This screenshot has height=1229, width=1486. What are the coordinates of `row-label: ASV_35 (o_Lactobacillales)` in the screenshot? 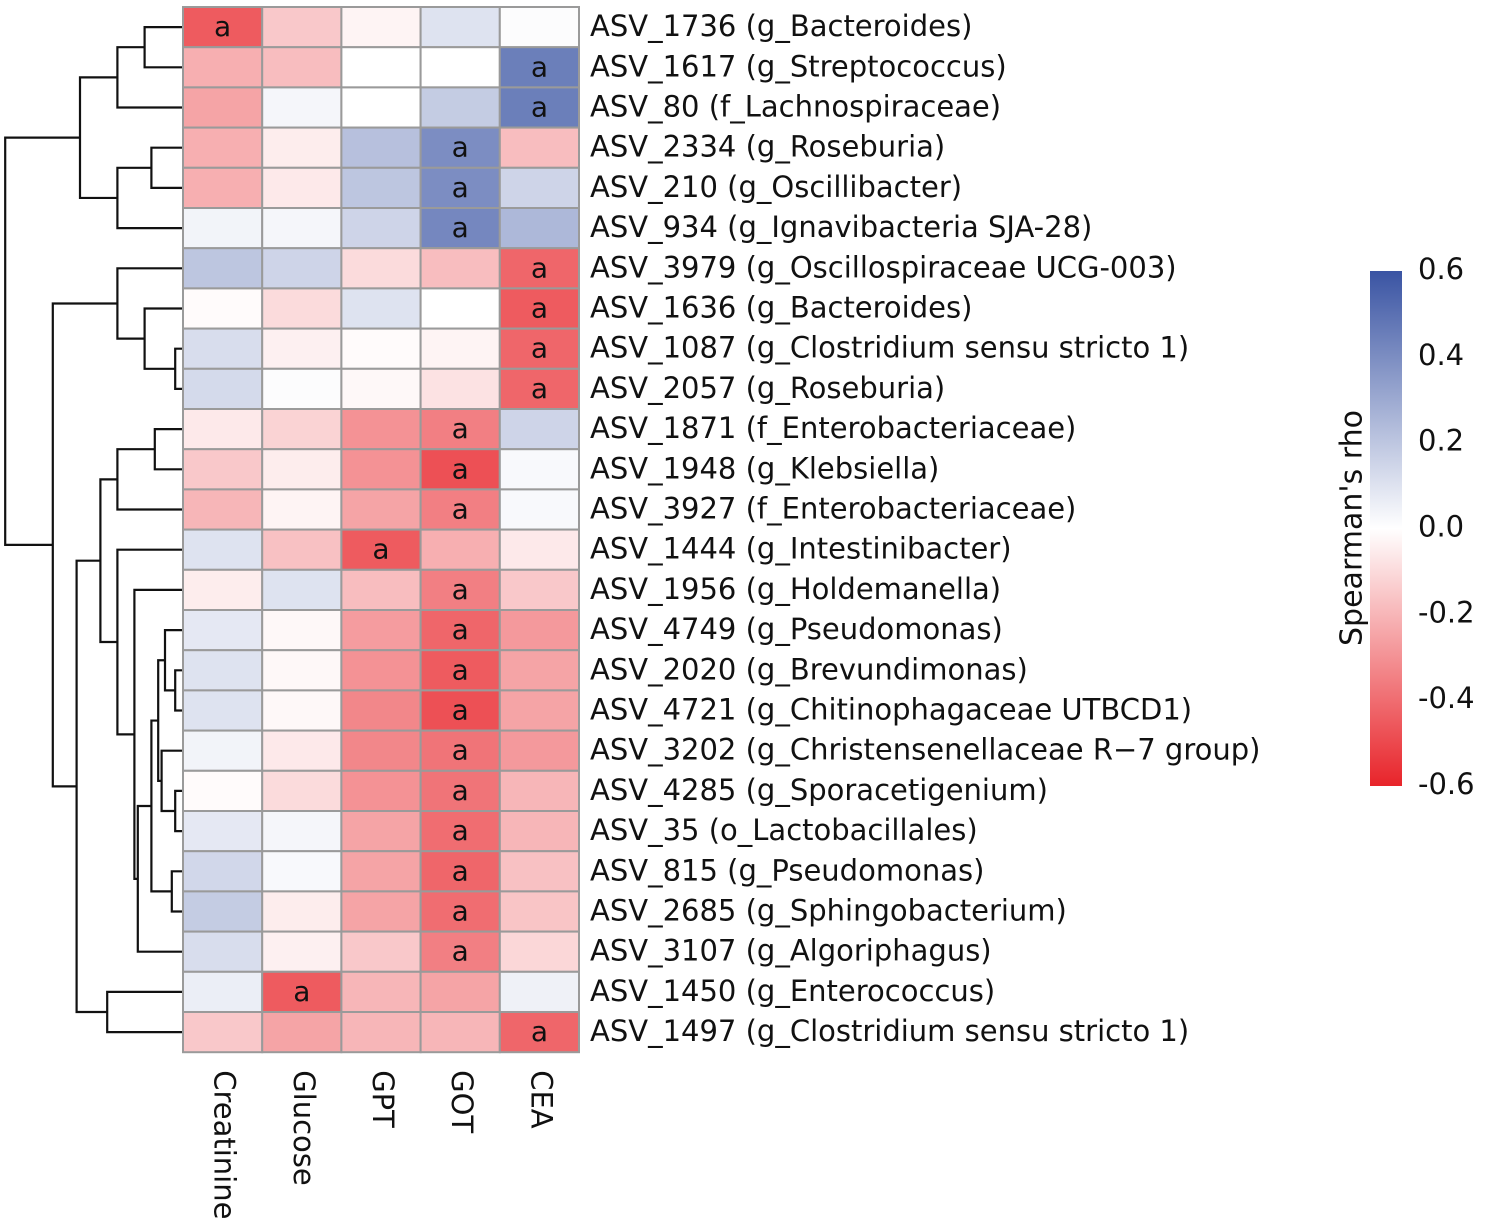 It's located at (784, 830).